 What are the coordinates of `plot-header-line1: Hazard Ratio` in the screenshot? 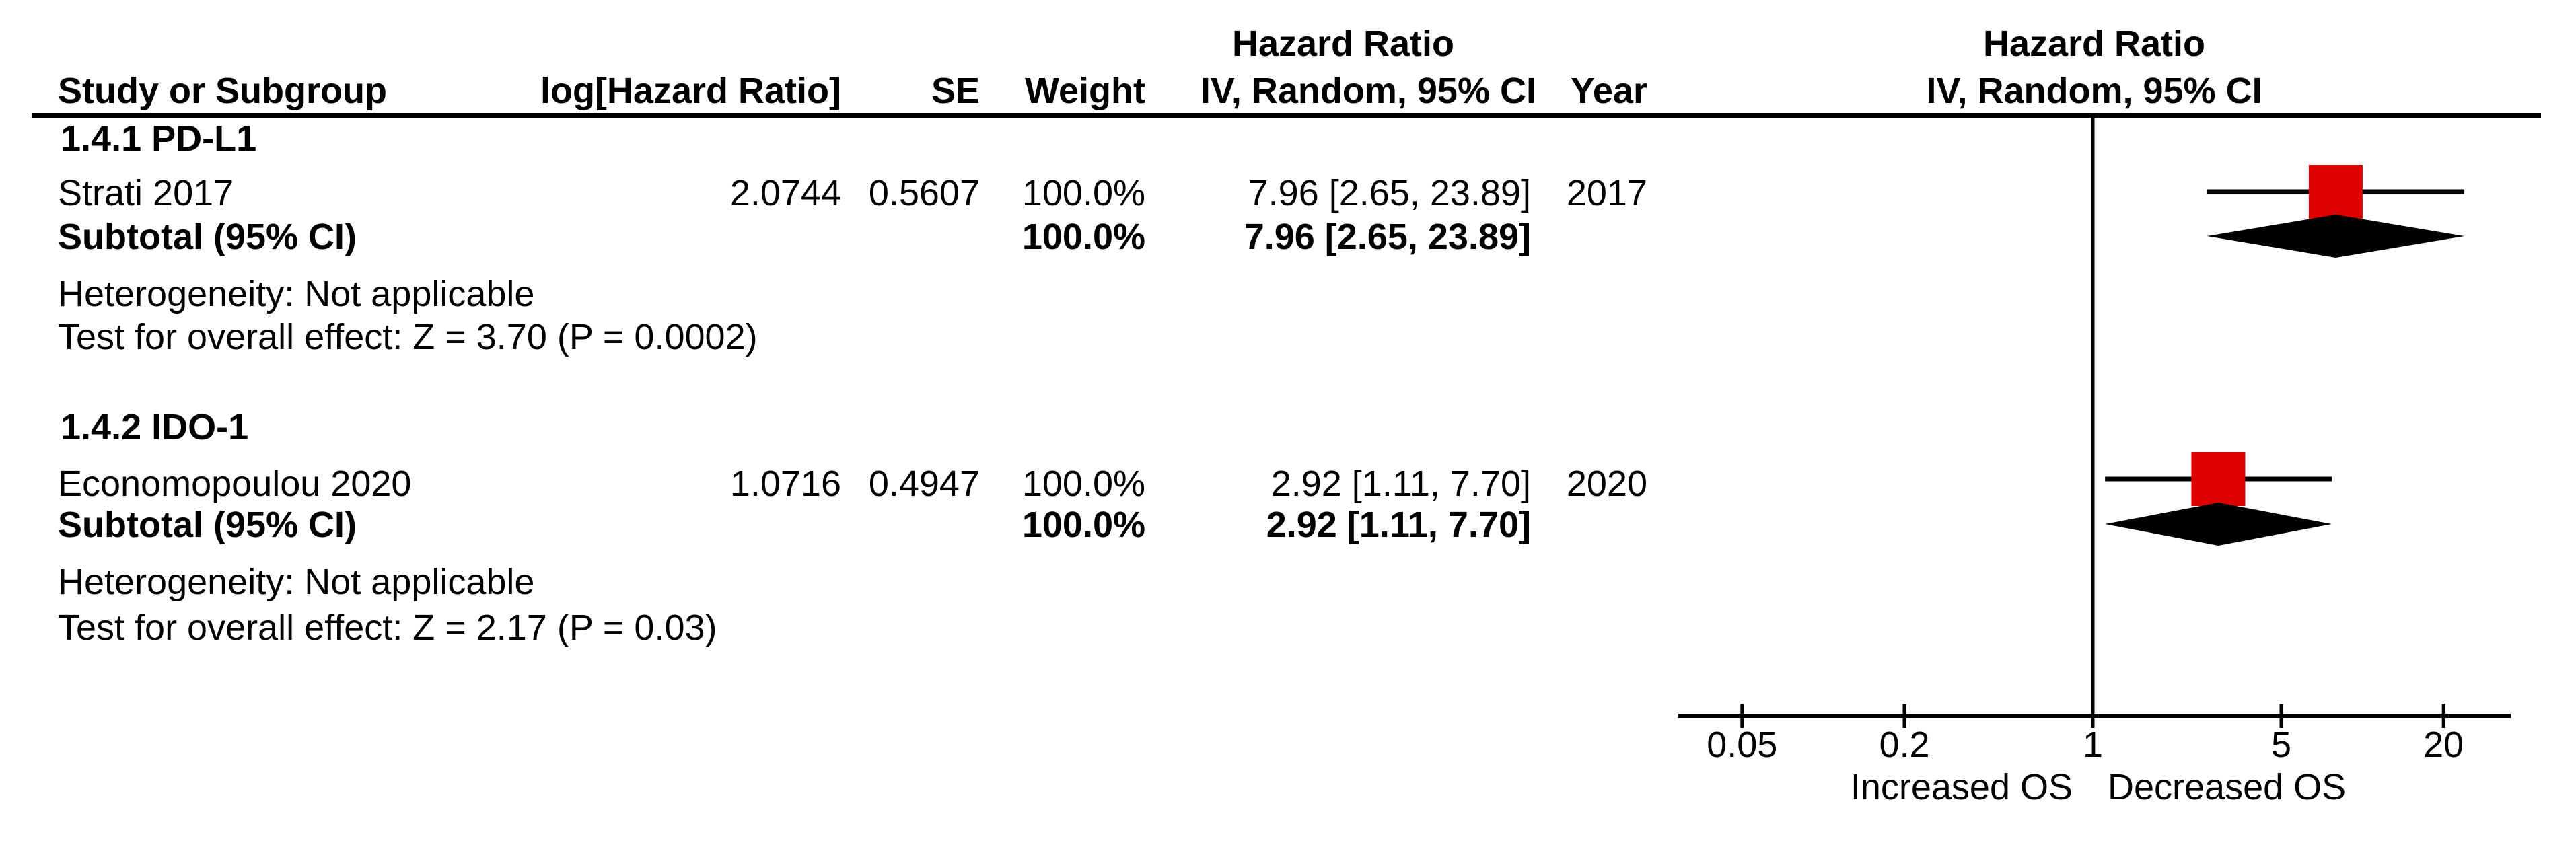 It's located at (2094, 44).